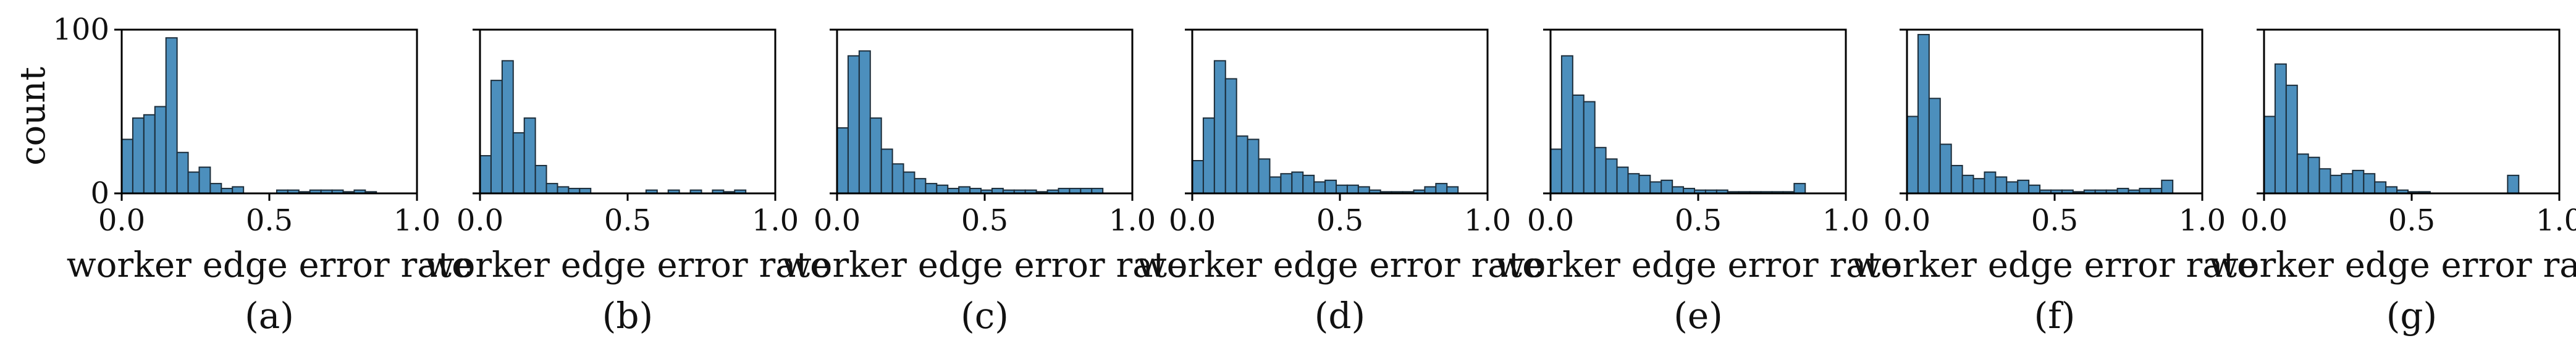 The height and width of the screenshot is (354, 2576). What do you see at coordinates (2055, 316) in the screenshot?
I see `panel-caption: (f)` at bounding box center [2055, 316].